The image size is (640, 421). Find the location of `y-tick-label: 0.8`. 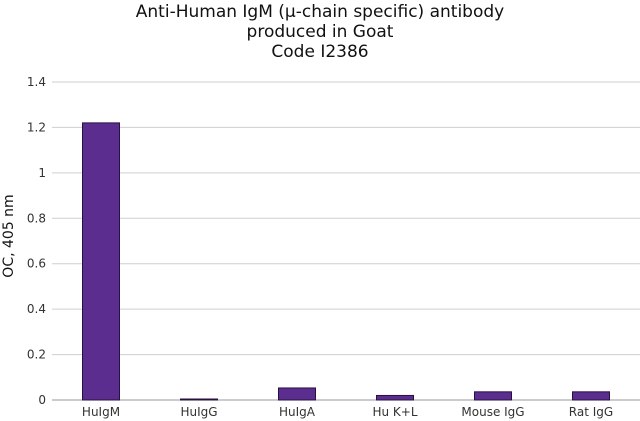

y-tick-label: 0.8 is located at coordinates (36, 218).